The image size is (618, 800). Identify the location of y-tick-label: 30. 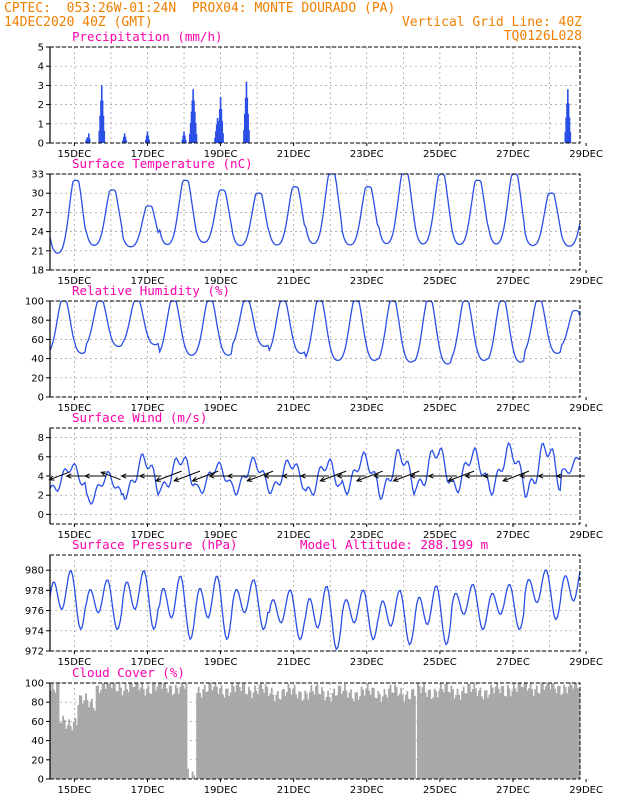
(37, 194).